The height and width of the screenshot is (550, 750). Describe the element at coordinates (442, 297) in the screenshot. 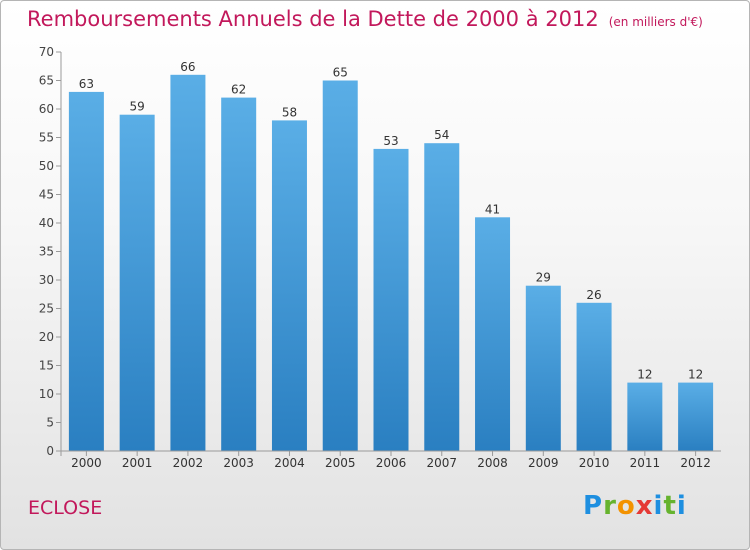

I see `bar-2007` at that location.